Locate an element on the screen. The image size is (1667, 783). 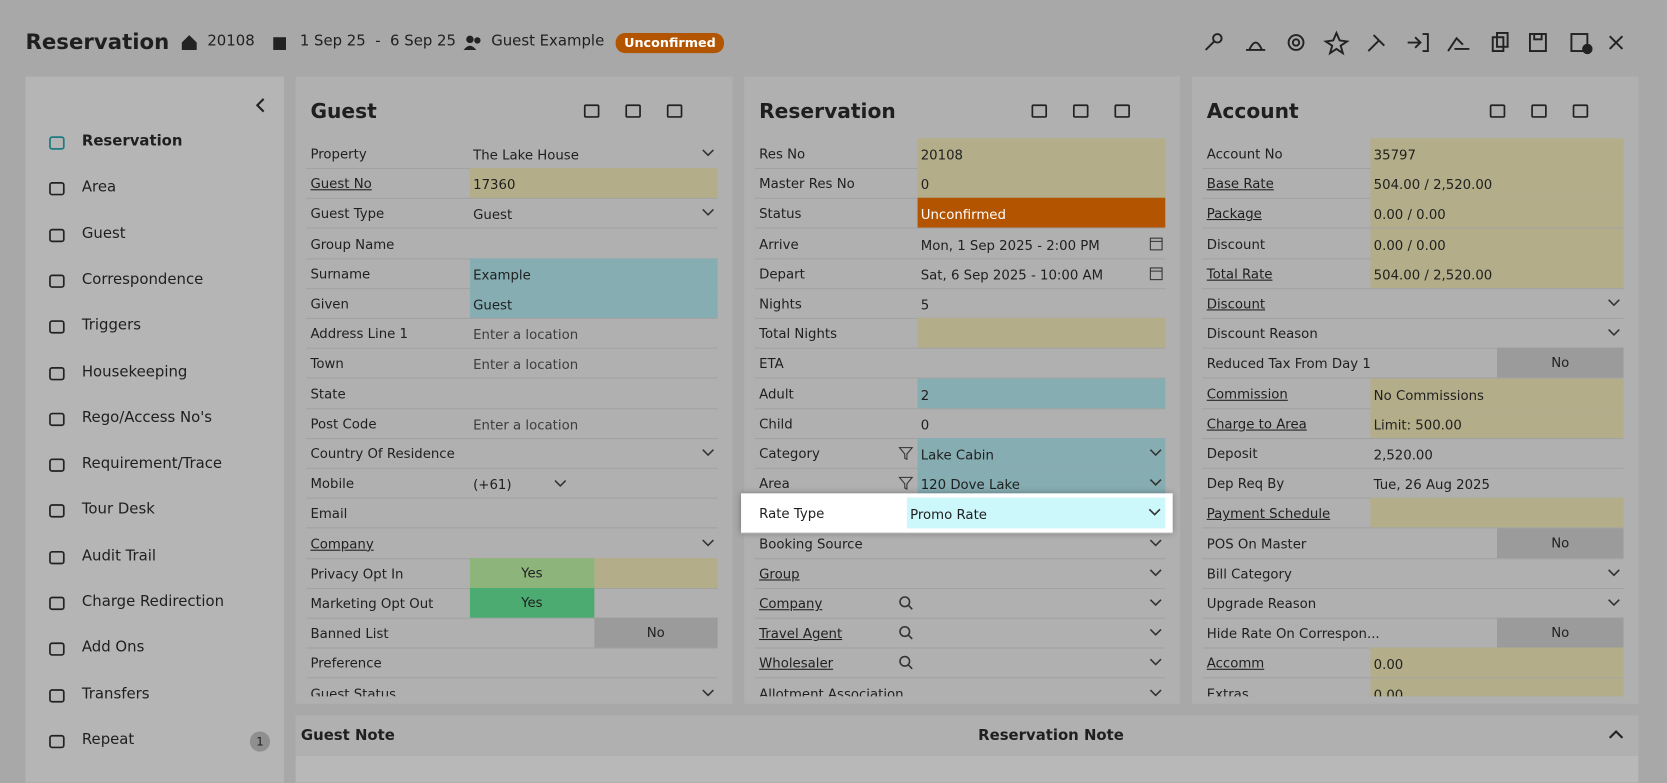
field-row: Account No 35797 is located at coordinates (1413, 154).